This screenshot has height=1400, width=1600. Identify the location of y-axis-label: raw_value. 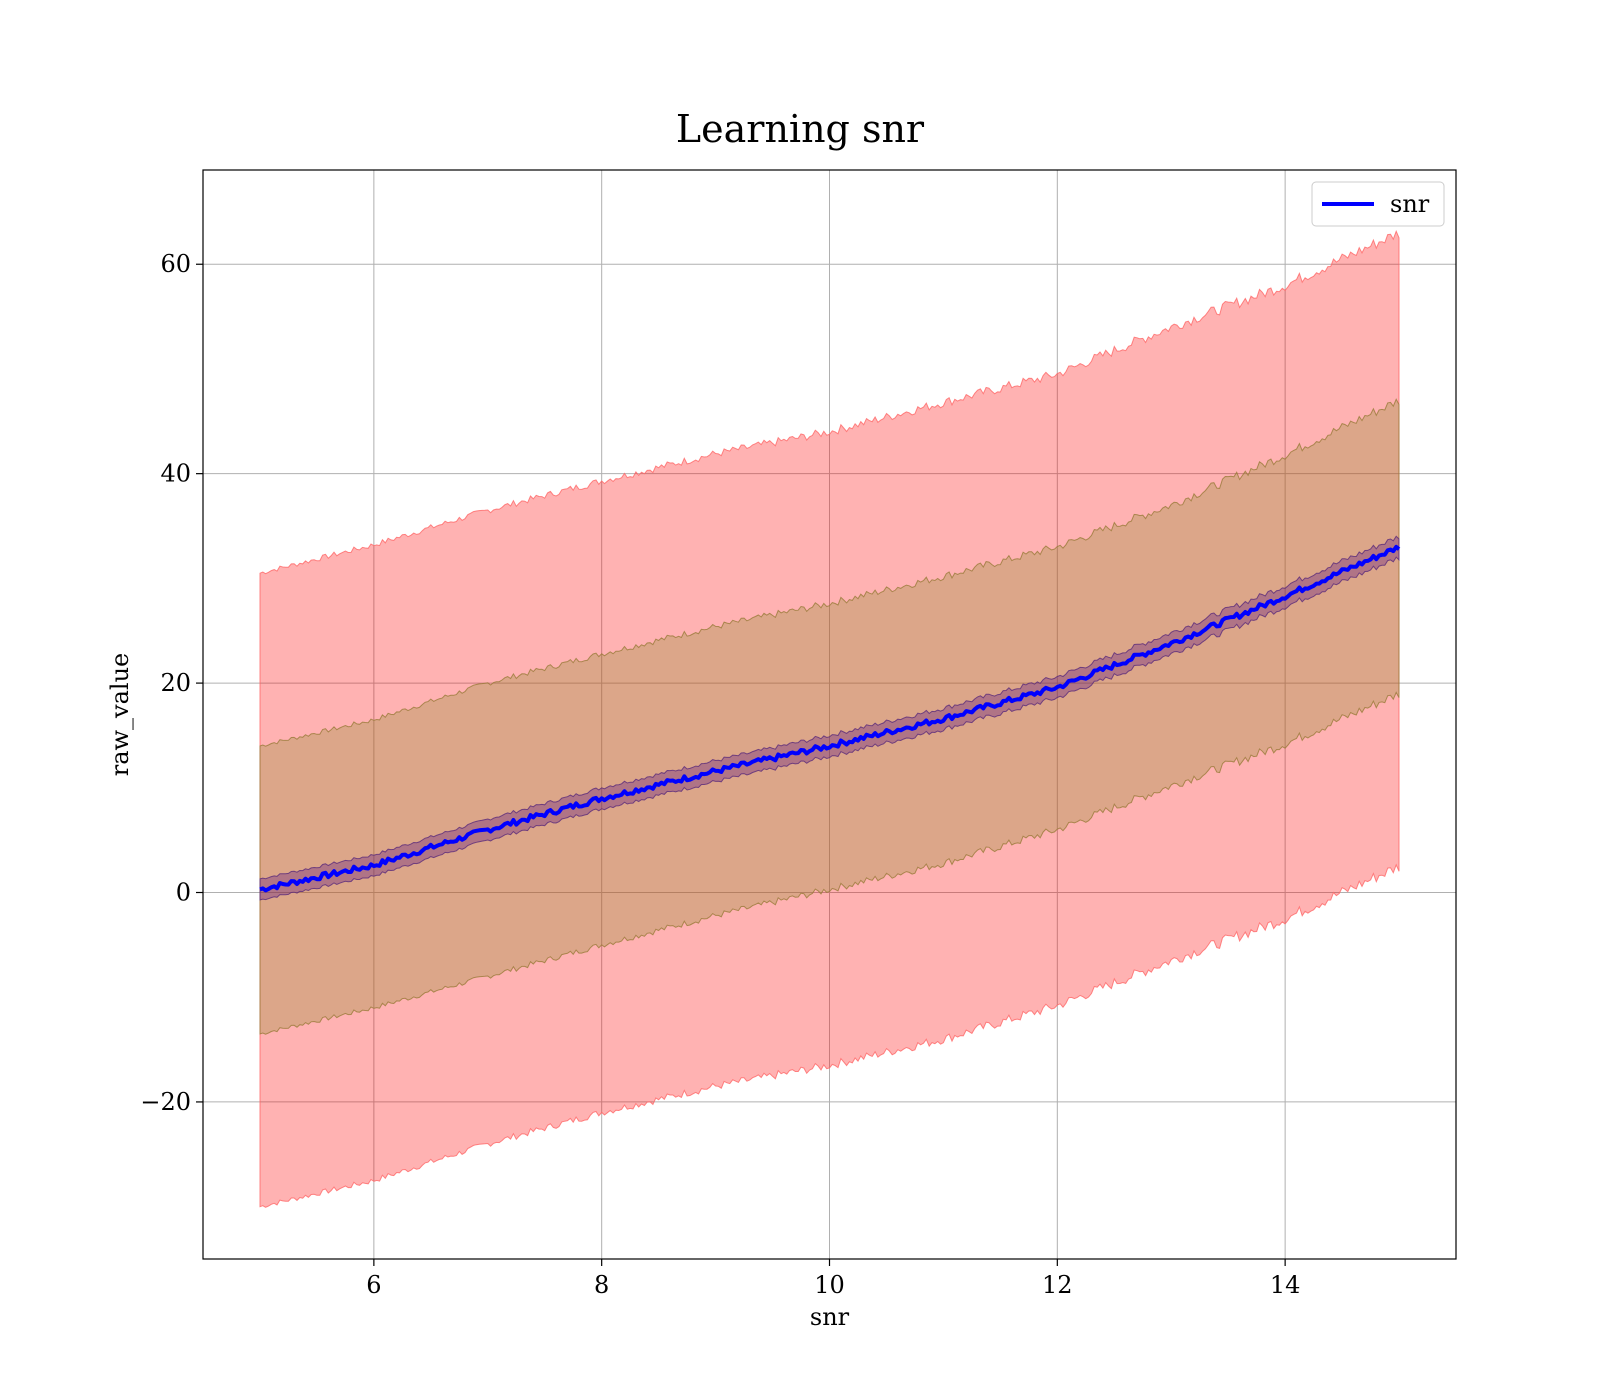
(120, 715).